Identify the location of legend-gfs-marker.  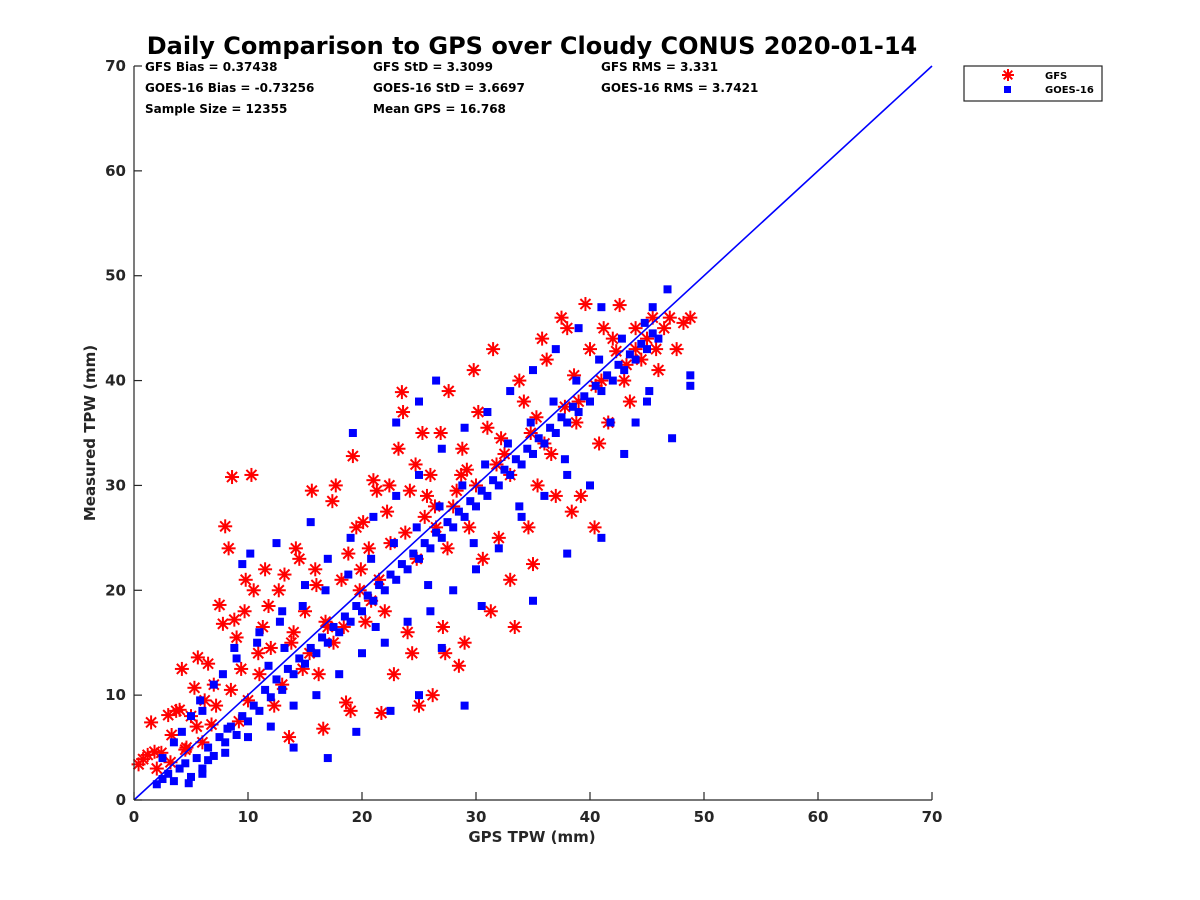
(1008, 75).